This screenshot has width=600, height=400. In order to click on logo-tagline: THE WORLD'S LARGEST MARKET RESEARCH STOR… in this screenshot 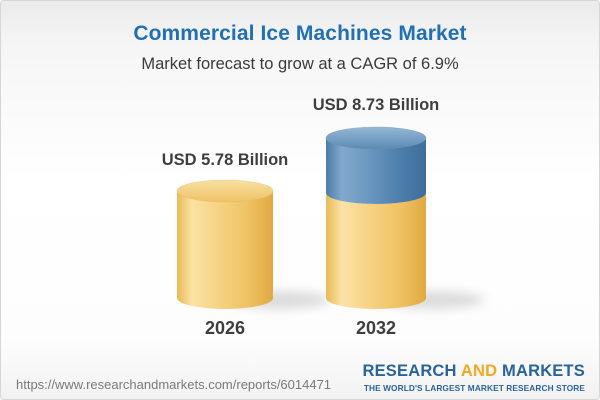, I will do `click(474, 387)`.